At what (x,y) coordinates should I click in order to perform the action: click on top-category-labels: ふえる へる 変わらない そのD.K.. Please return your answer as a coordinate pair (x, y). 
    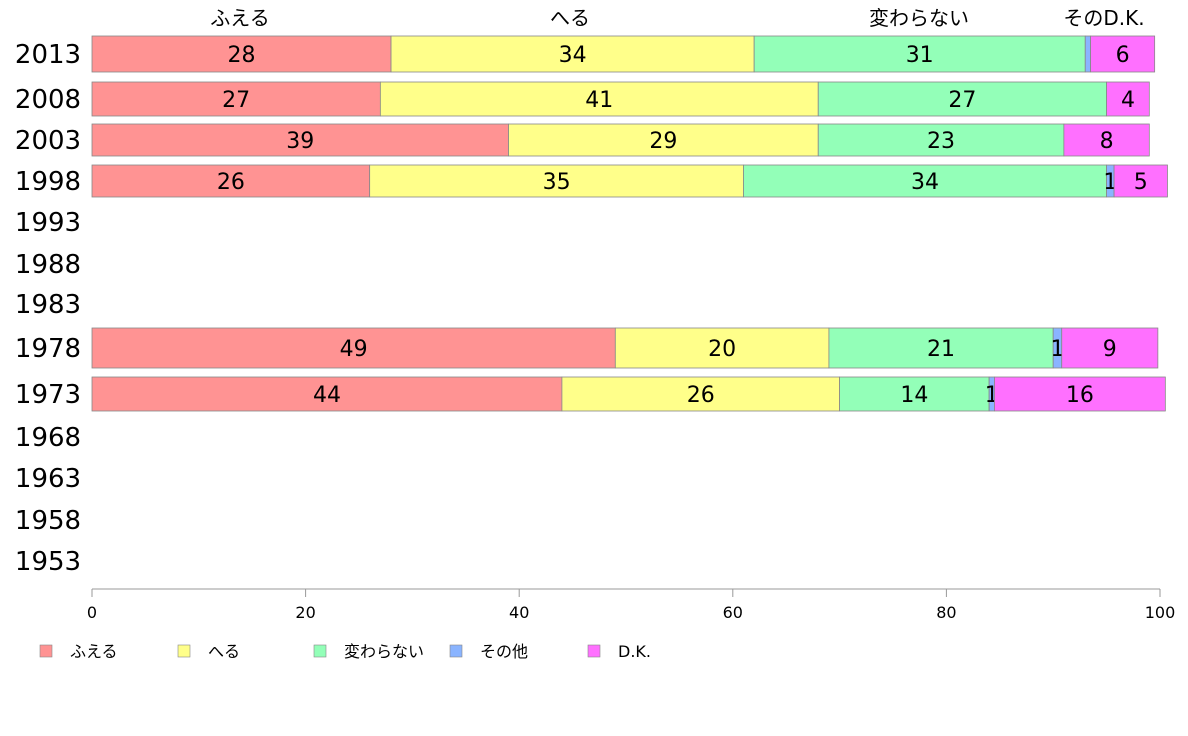
    Looking at the image, I should click on (677, 18).